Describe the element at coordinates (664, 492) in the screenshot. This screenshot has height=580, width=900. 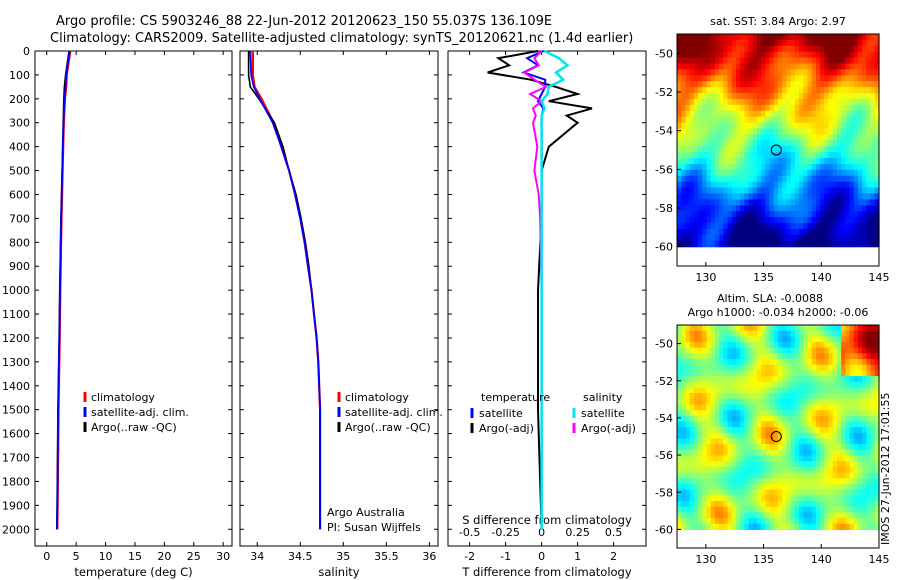
I see `y-tick-label: -58` at that location.